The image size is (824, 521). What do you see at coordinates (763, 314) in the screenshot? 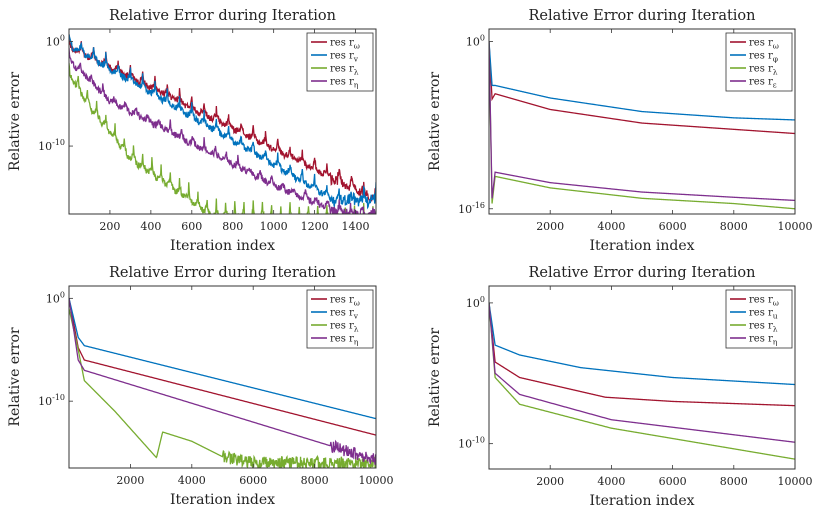
I see `legend-label: res ru` at bounding box center [763, 314].